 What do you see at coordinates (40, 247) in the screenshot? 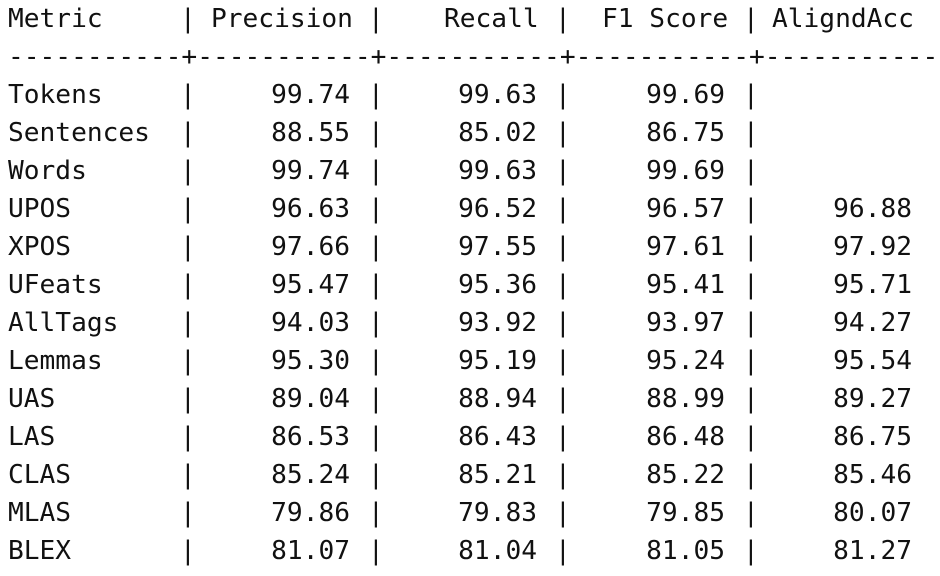
I see `cell-metric: XPOS` at bounding box center [40, 247].